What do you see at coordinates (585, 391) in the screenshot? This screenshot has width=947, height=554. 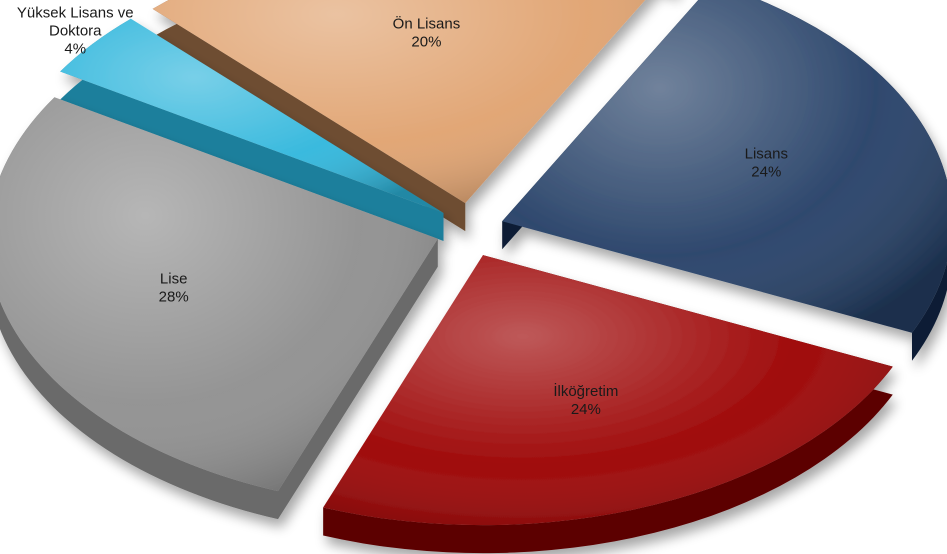 I see `pie-label-name-1: İlköğretim` at bounding box center [585, 391].